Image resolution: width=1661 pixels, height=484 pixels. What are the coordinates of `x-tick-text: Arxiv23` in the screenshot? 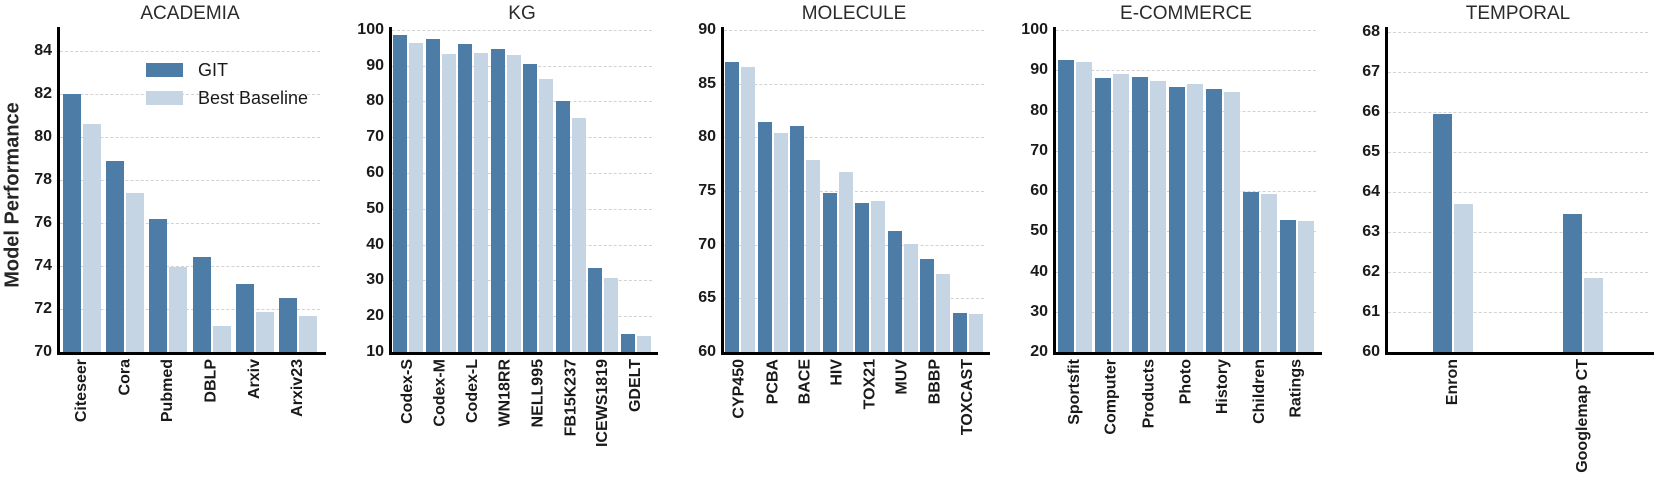 It's located at (297, 388).